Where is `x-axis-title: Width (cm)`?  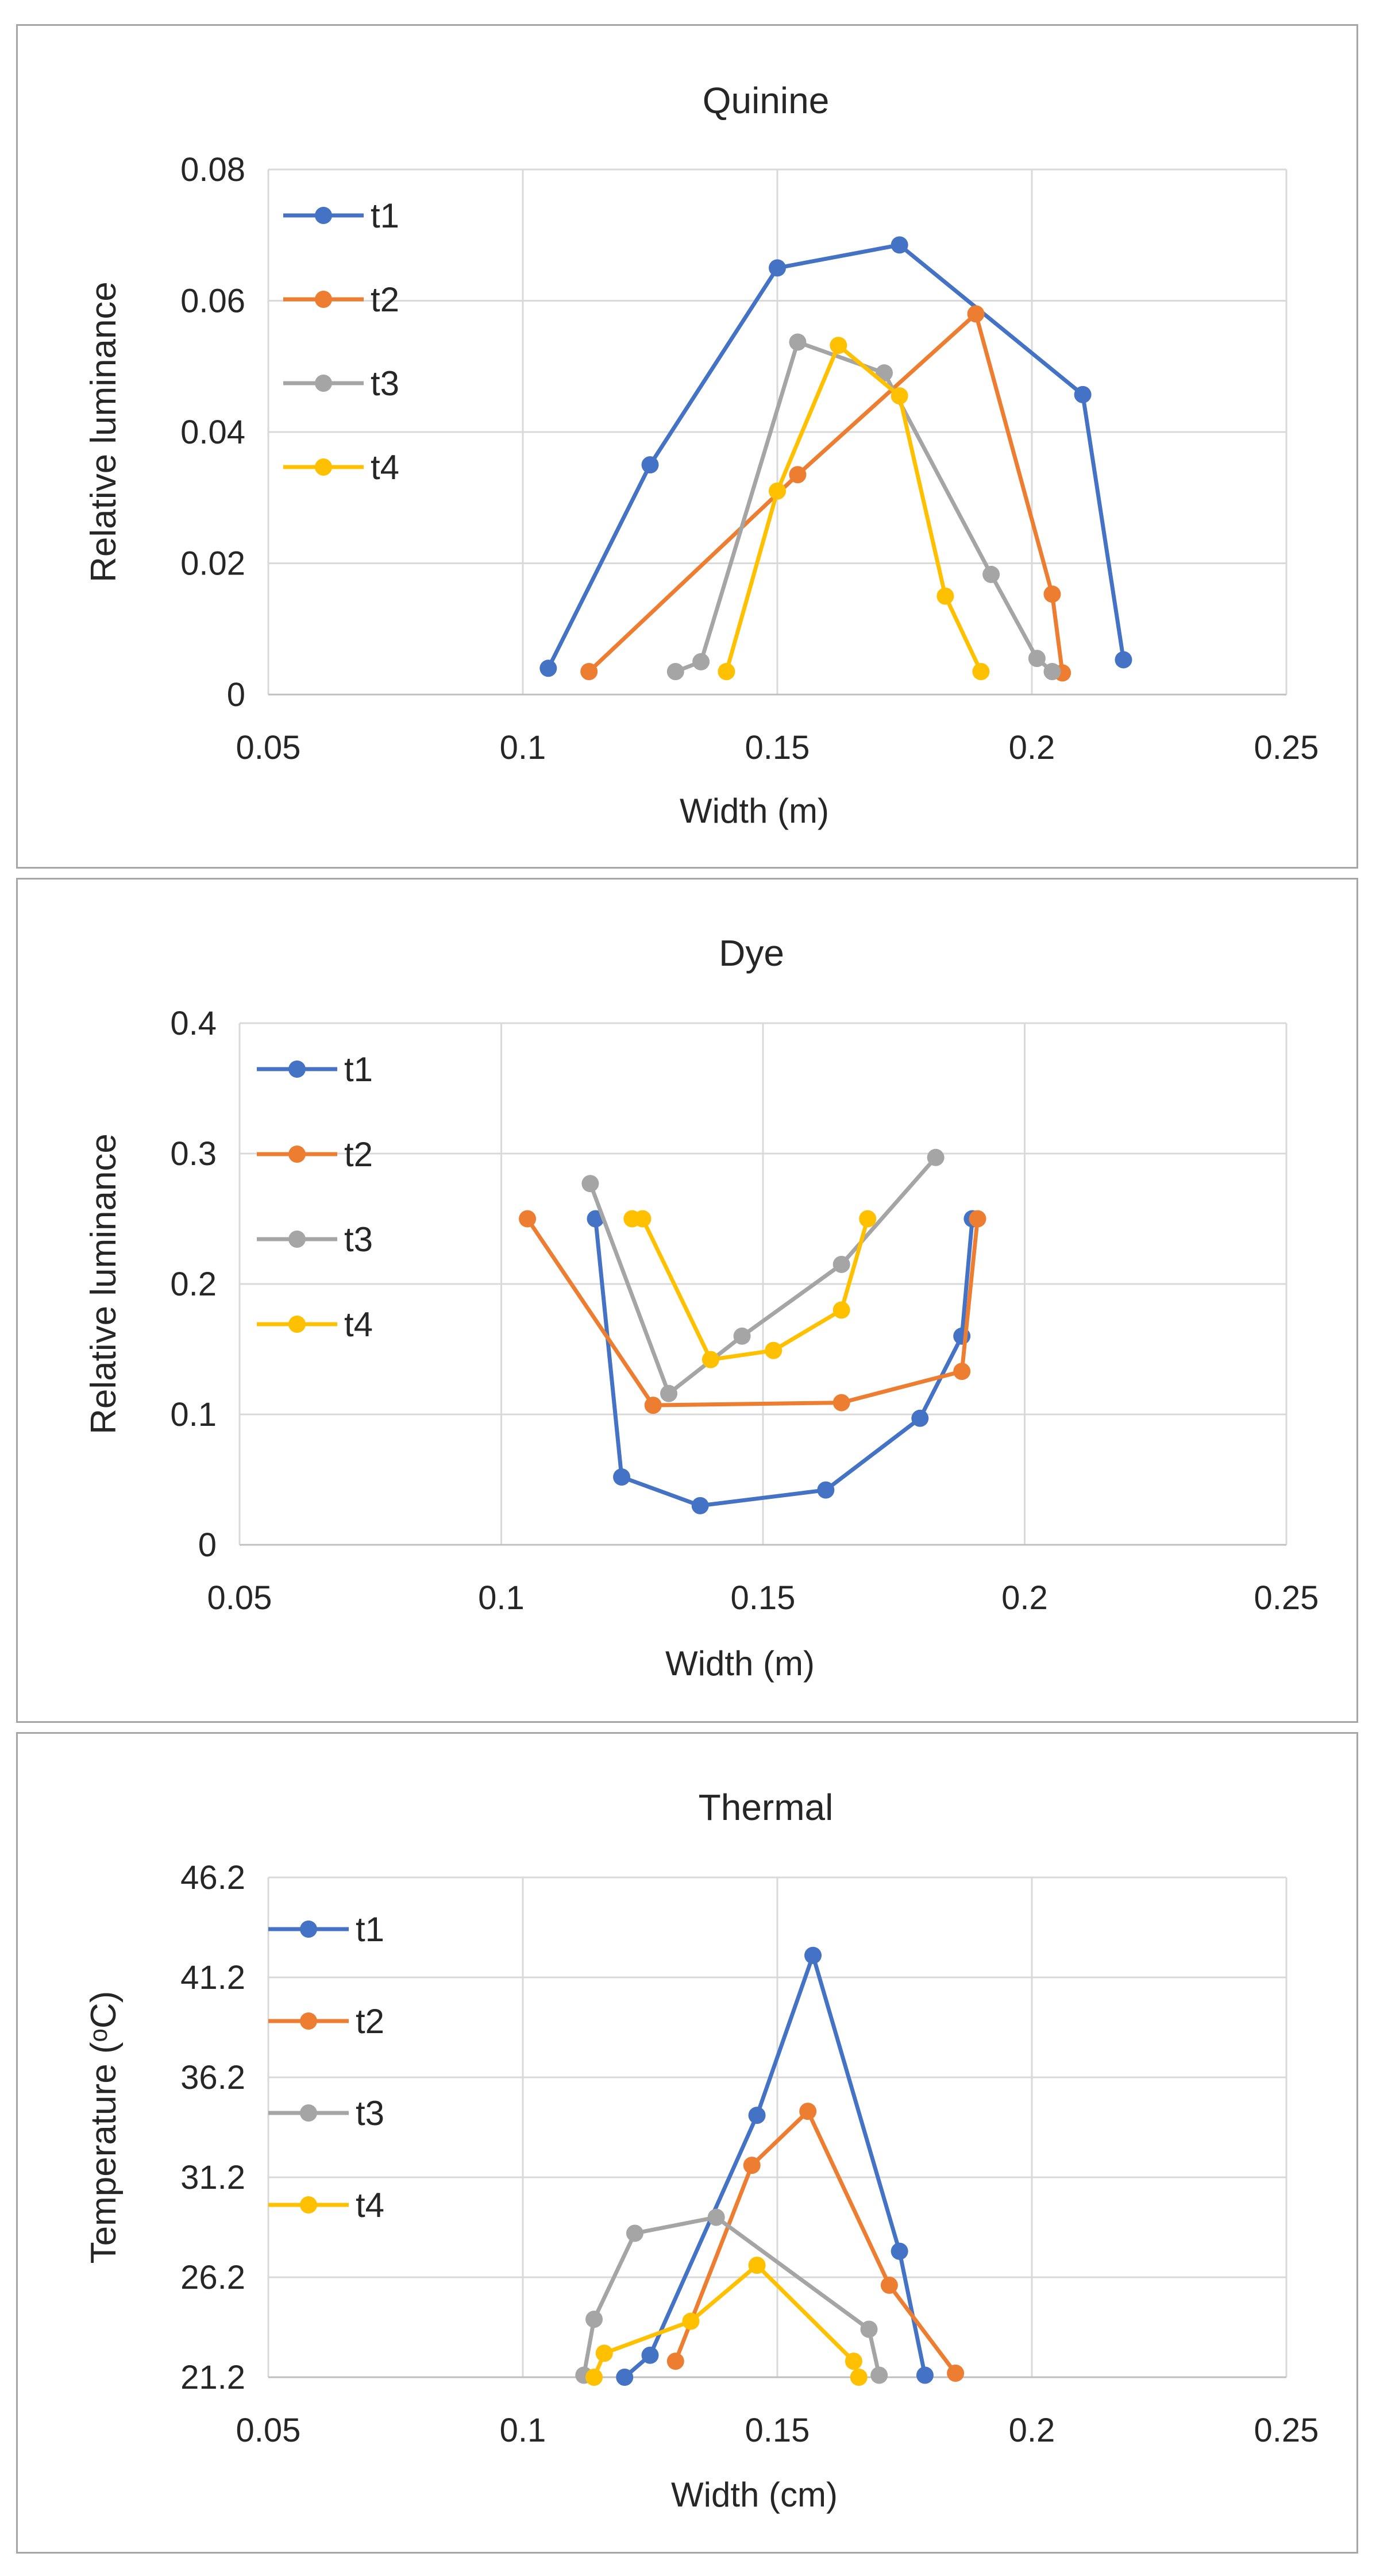 x-axis-title: Width (cm) is located at coordinates (754, 2494).